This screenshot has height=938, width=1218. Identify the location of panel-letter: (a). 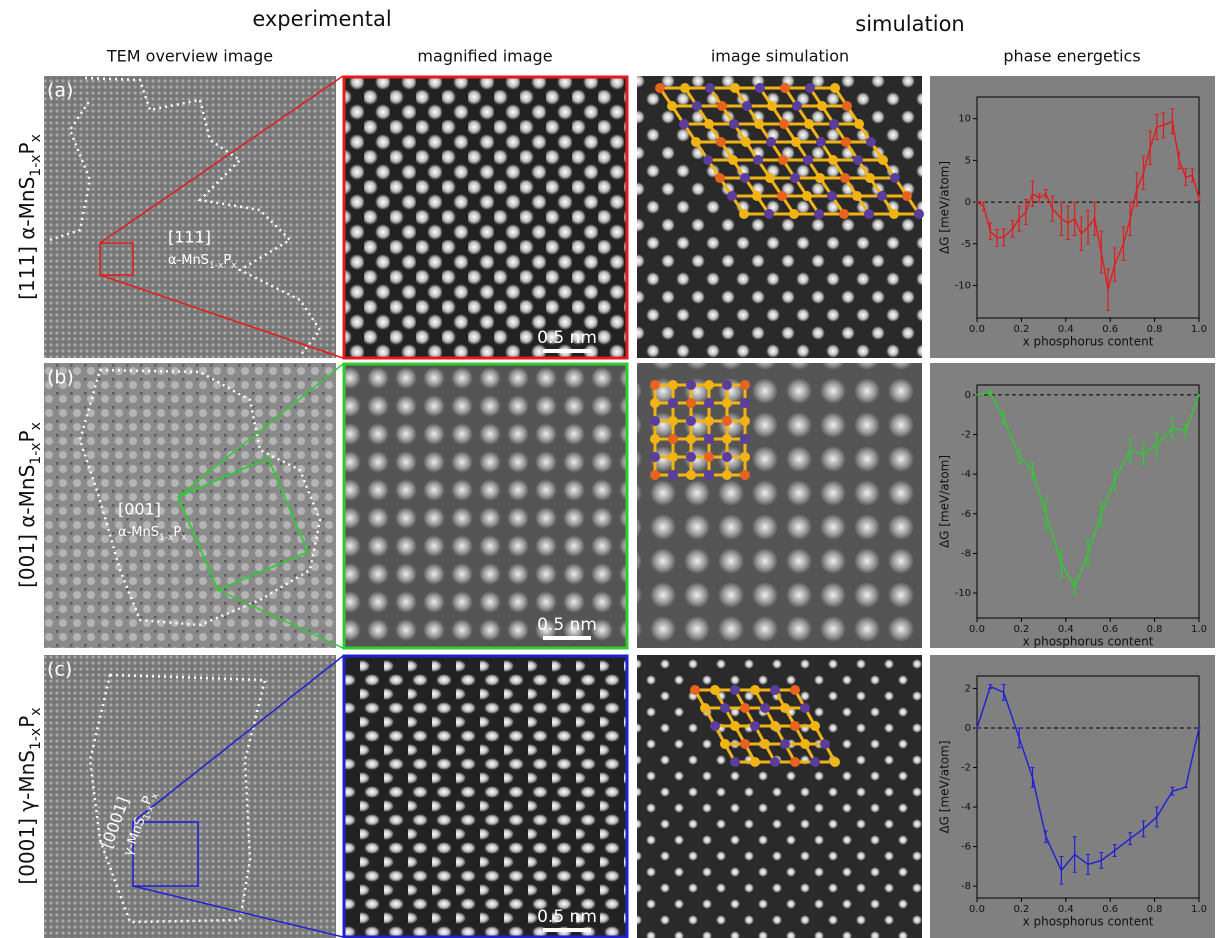
(60, 91).